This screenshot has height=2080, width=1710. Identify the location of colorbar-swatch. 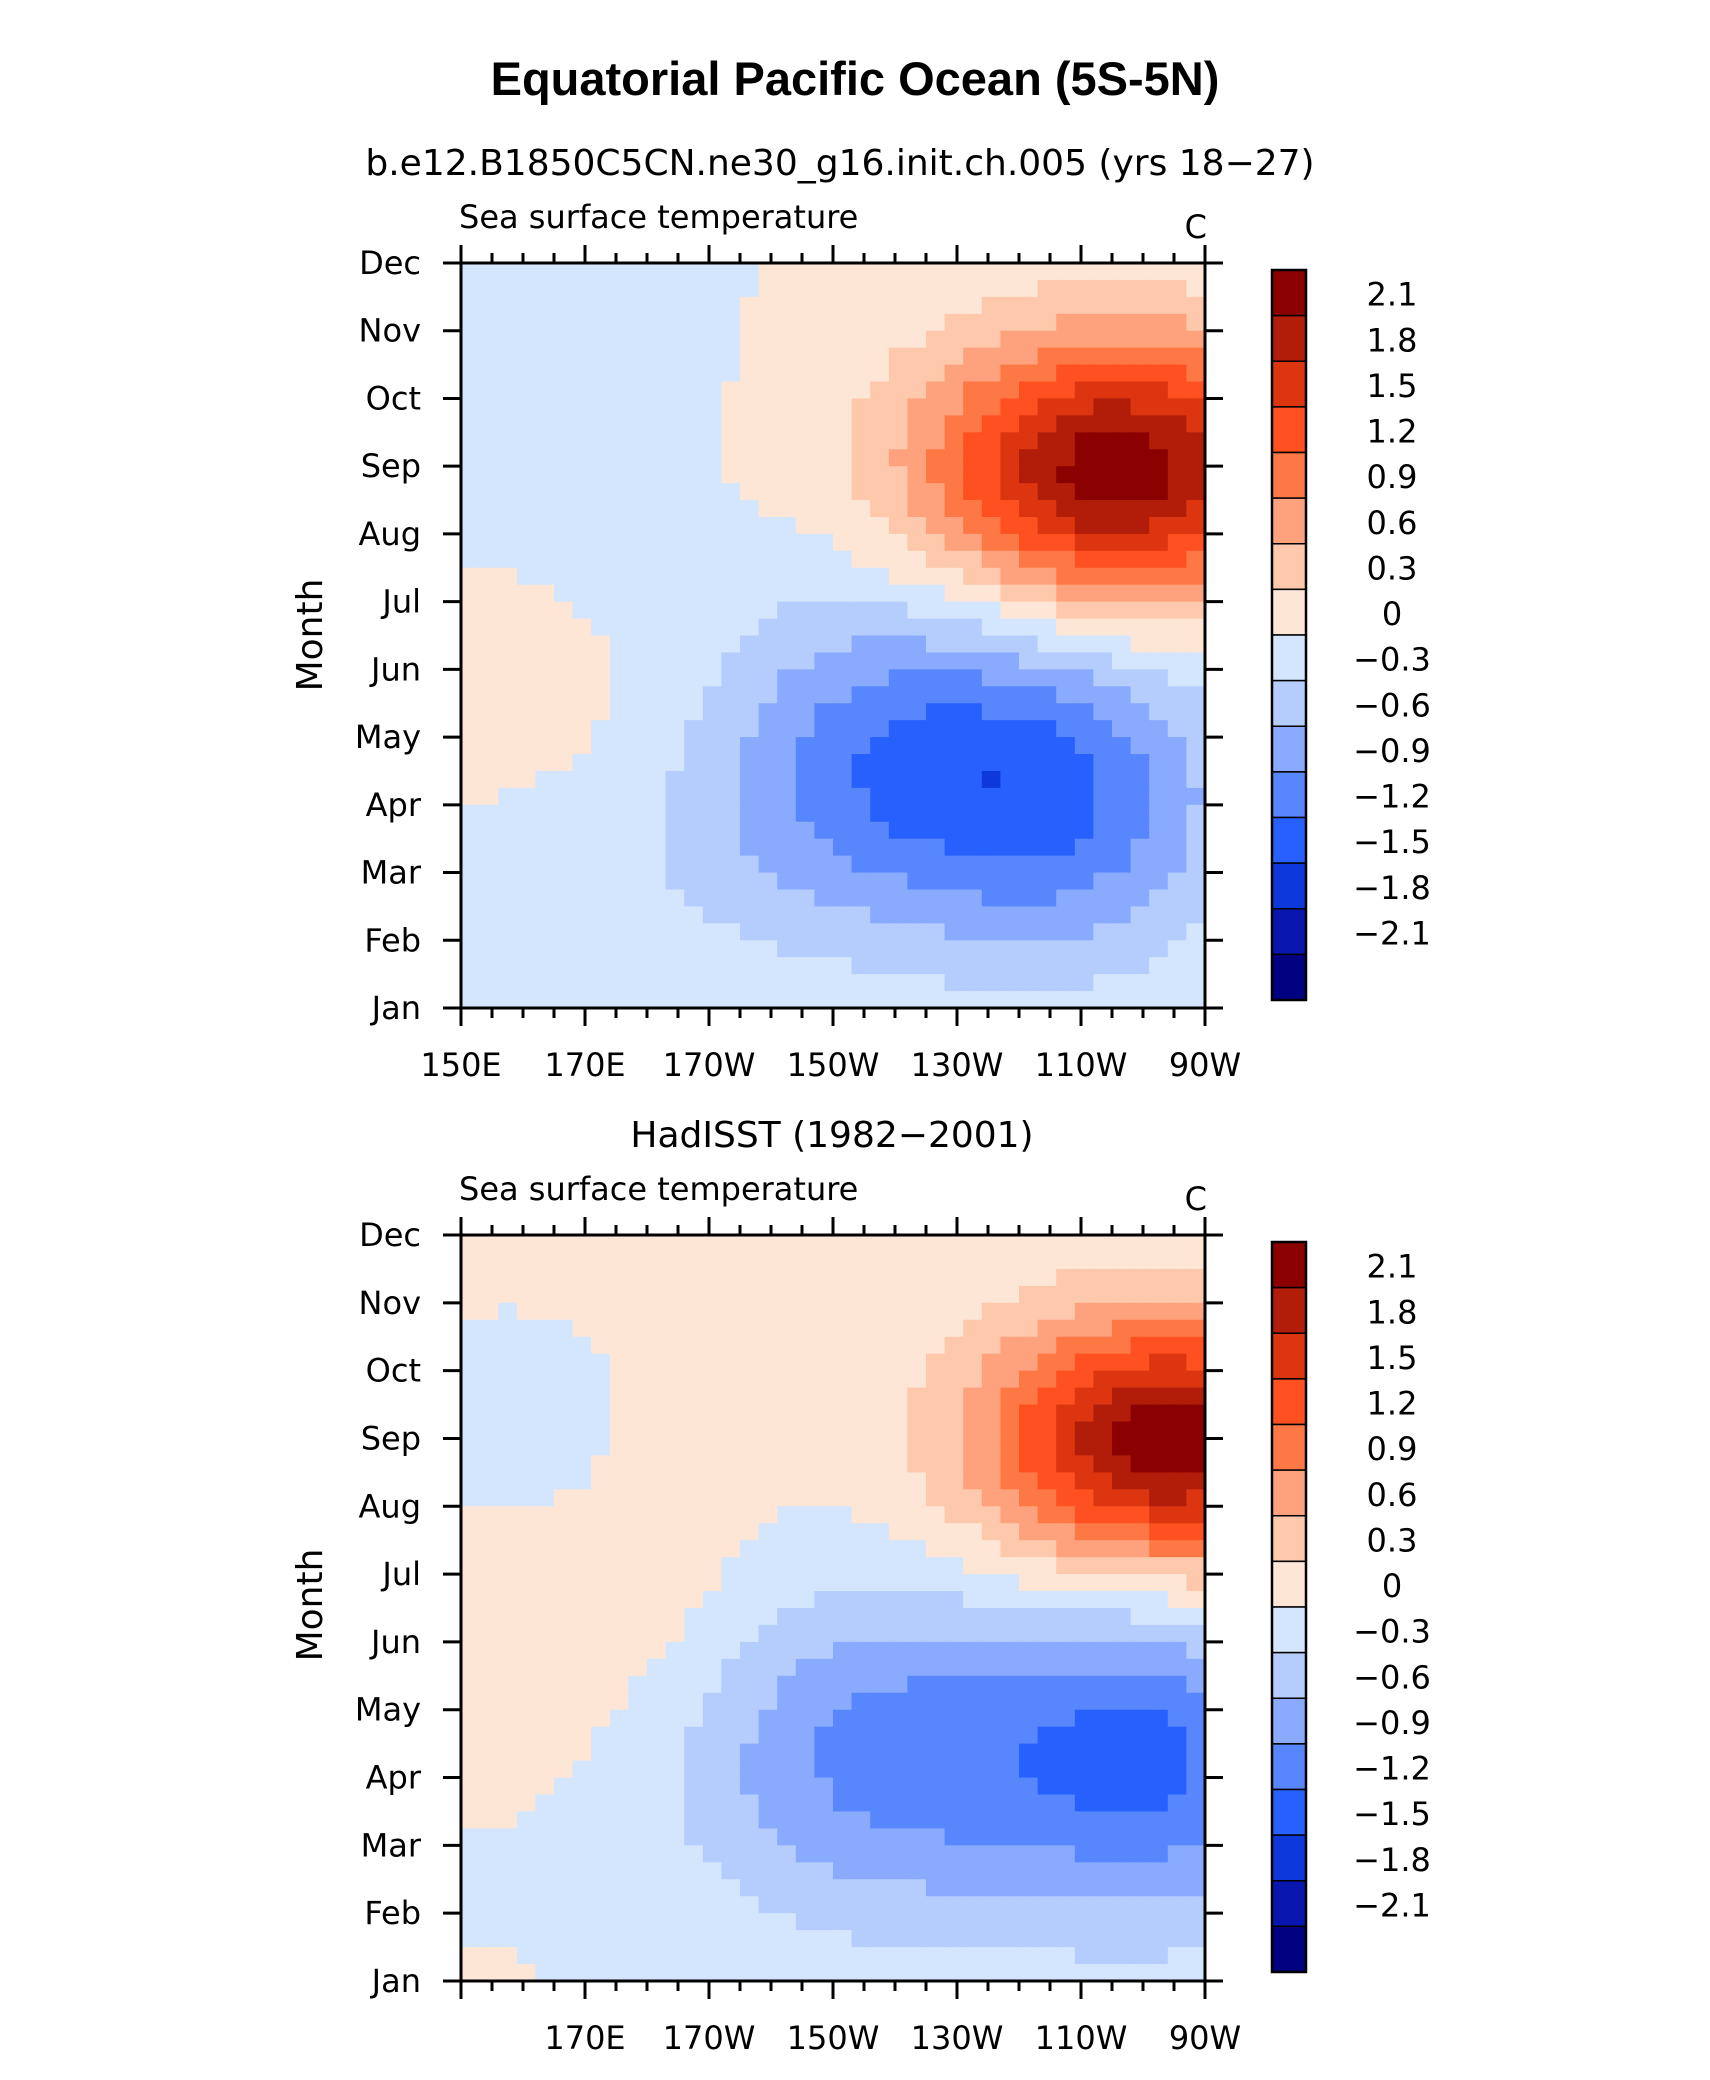
(1289, 1539).